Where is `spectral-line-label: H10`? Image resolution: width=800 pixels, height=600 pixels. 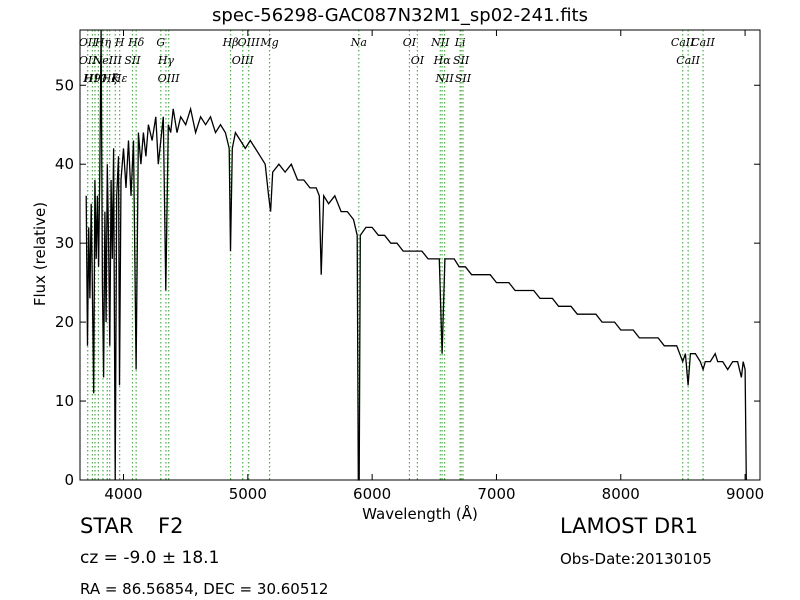 spectral-line-label: H10 is located at coordinates (94, 78).